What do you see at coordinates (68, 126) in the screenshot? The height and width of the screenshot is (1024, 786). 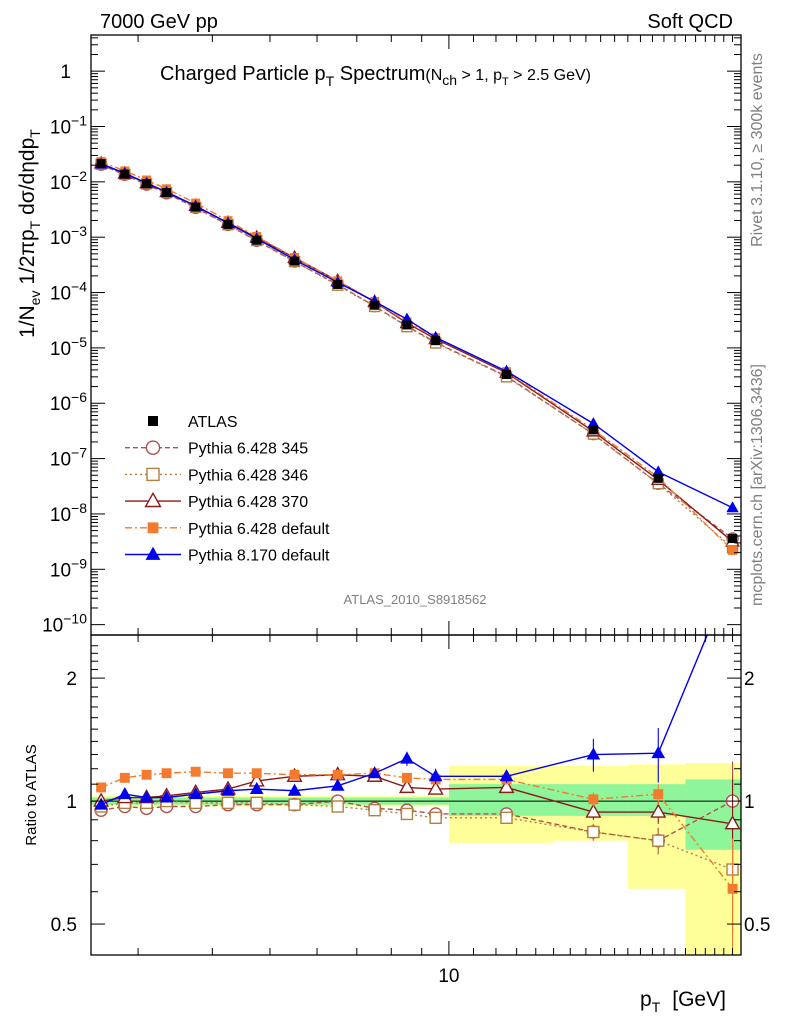 I see `main-ytick-label-1: 10⁻¹` at bounding box center [68, 126].